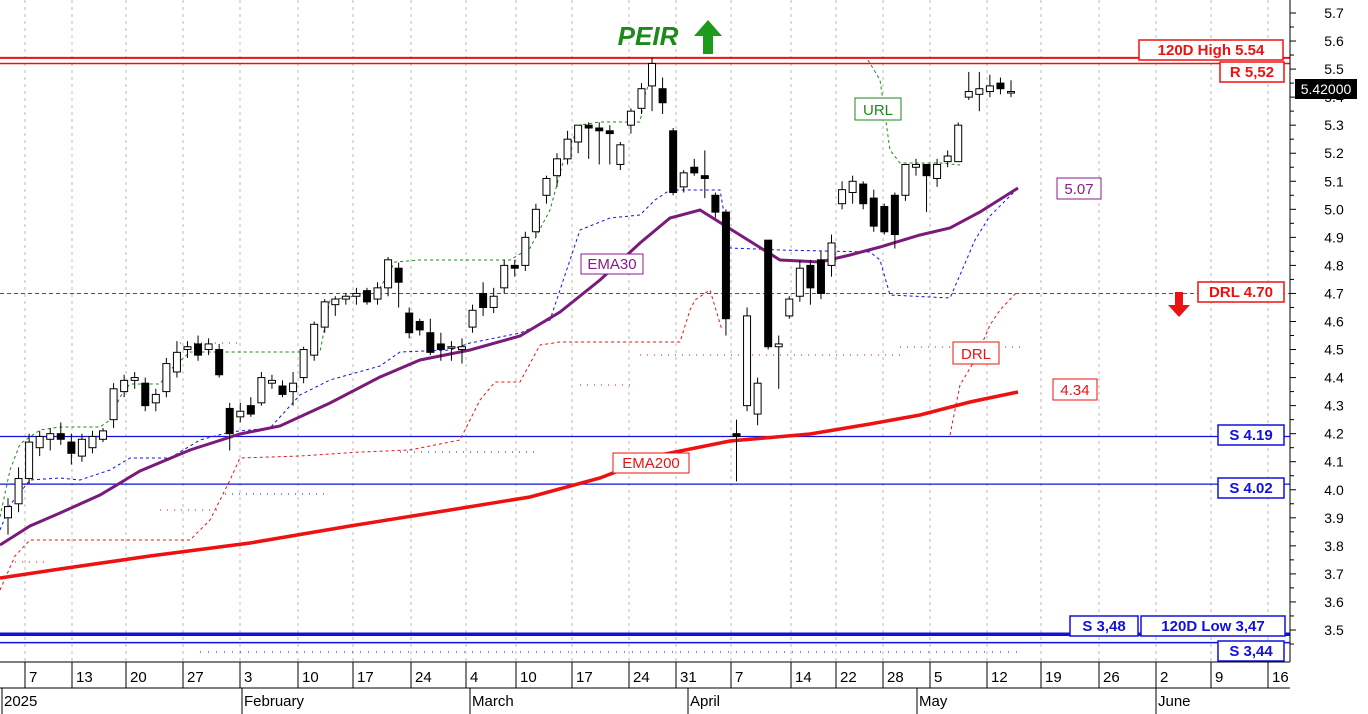 Image resolution: width=1368 pixels, height=714 pixels. Describe the element at coordinates (584, 677) in the screenshot. I see `x-tick-label: 17` at that location.